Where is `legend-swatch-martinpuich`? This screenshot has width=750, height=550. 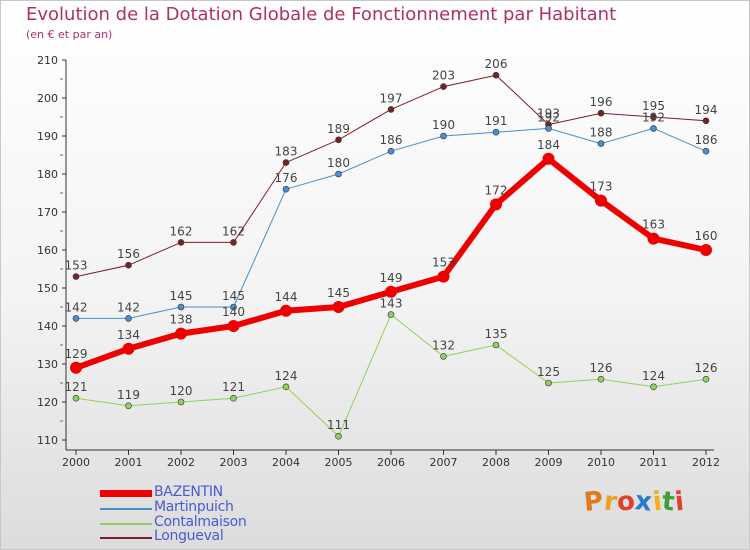 legend-swatch-martinpuich is located at coordinates (126, 509).